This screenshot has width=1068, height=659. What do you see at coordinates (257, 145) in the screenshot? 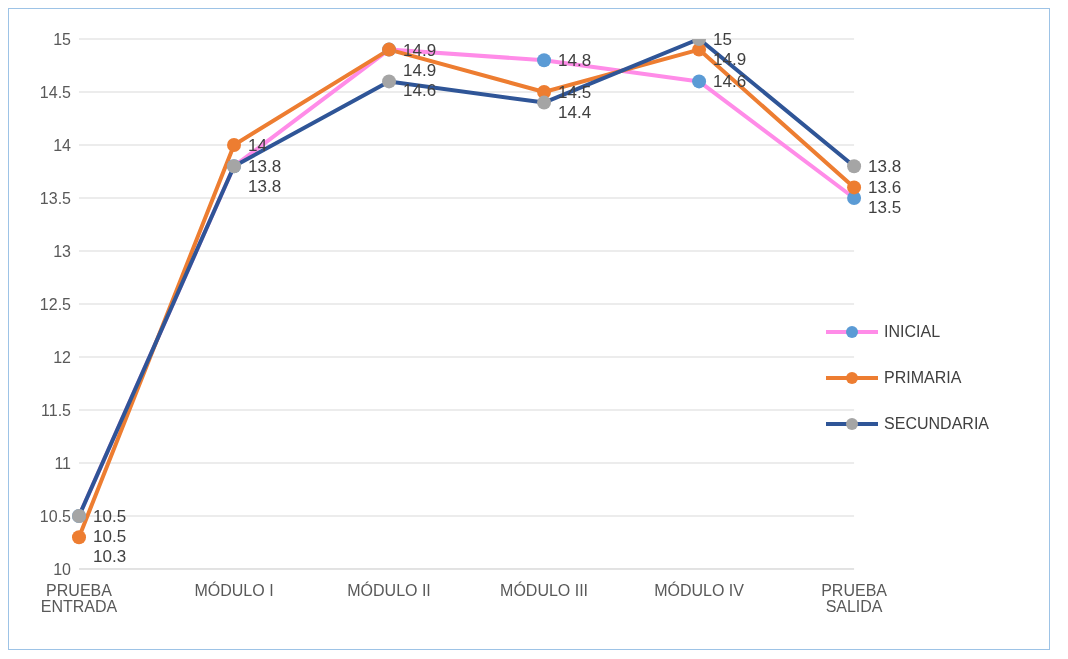
I see `data-label: 14` at bounding box center [257, 145].